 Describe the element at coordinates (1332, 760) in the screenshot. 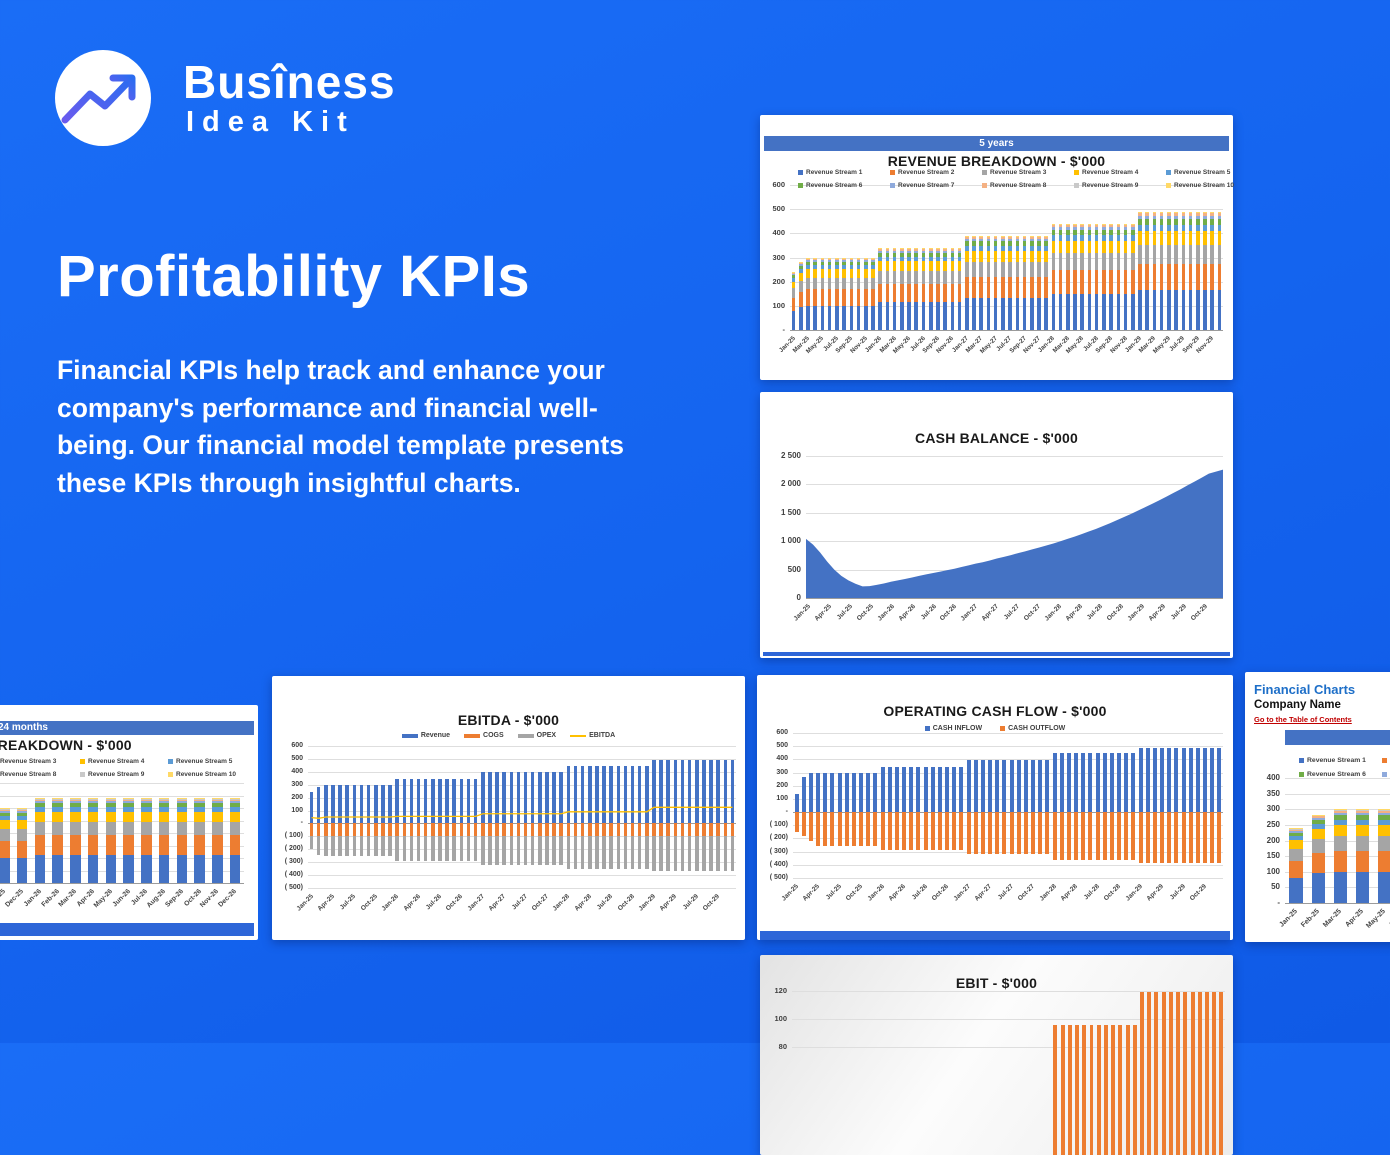

I see `legend-item: Revenue Stream 1` at that location.